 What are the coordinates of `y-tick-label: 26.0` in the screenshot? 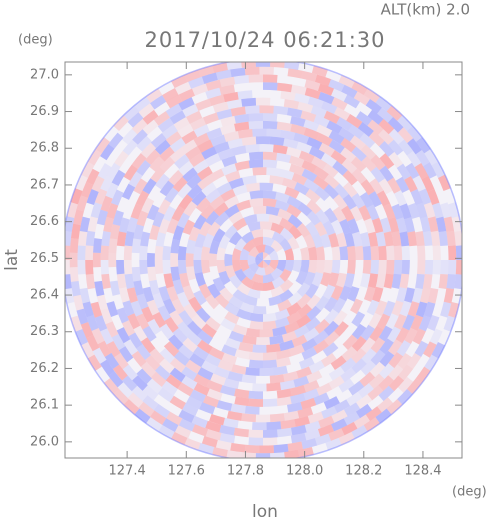 It's located at (44, 441).